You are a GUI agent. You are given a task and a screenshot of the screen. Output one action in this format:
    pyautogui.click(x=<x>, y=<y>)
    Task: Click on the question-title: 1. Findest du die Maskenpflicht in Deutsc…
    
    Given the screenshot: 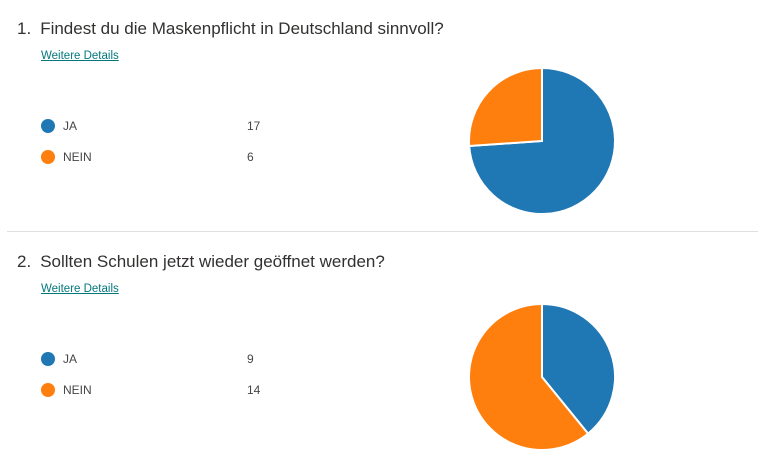 What is the action you would take?
    pyautogui.click(x=230, y=29)
    